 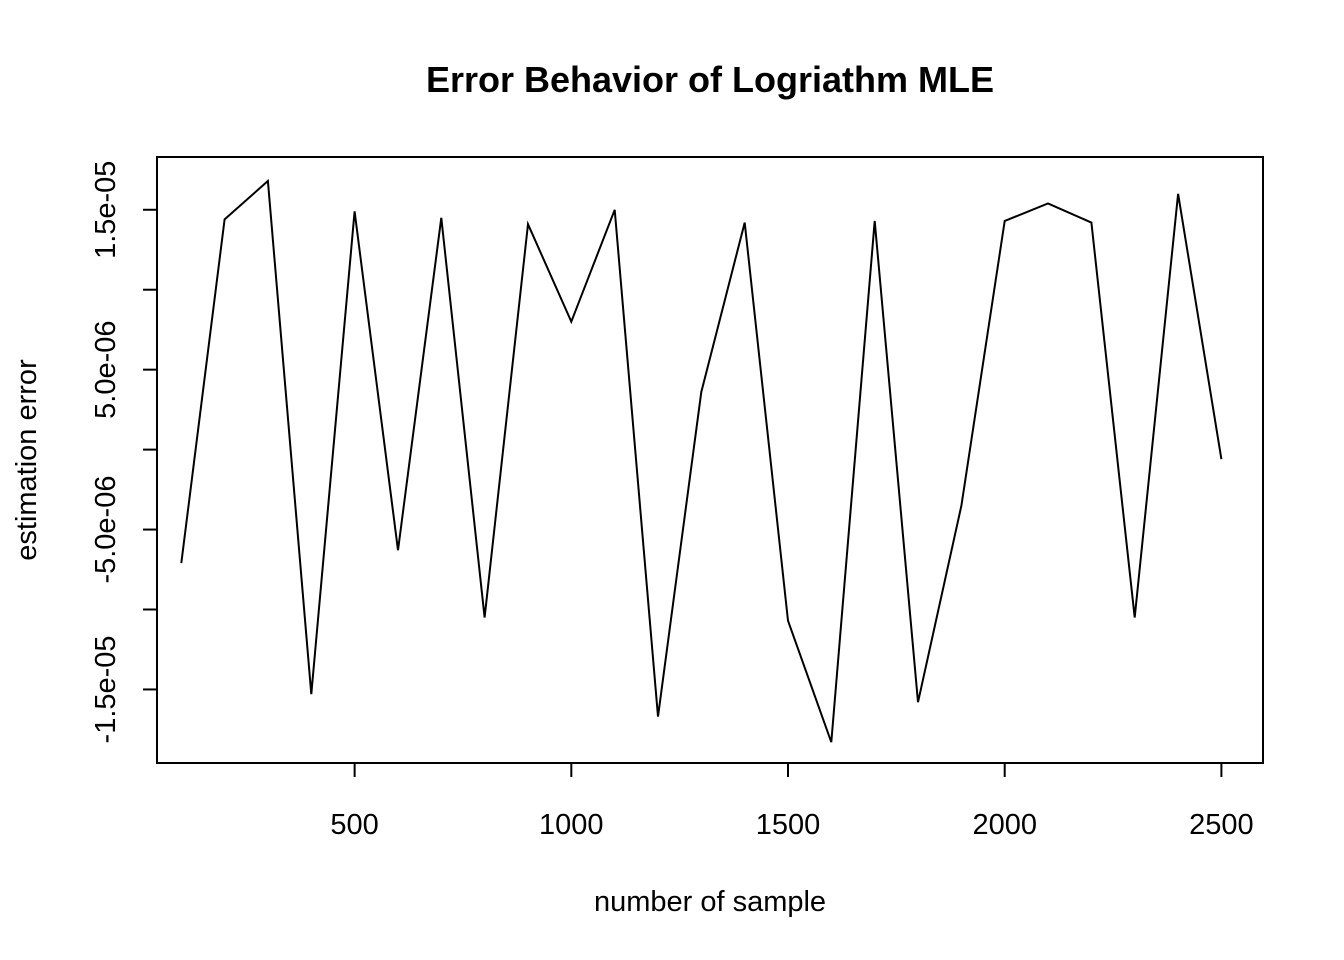 What do you see at coordinates (106, 530) in the screenshot?
I see `y-tick-label: -5.0e-06` at bounding box center [106, 530].